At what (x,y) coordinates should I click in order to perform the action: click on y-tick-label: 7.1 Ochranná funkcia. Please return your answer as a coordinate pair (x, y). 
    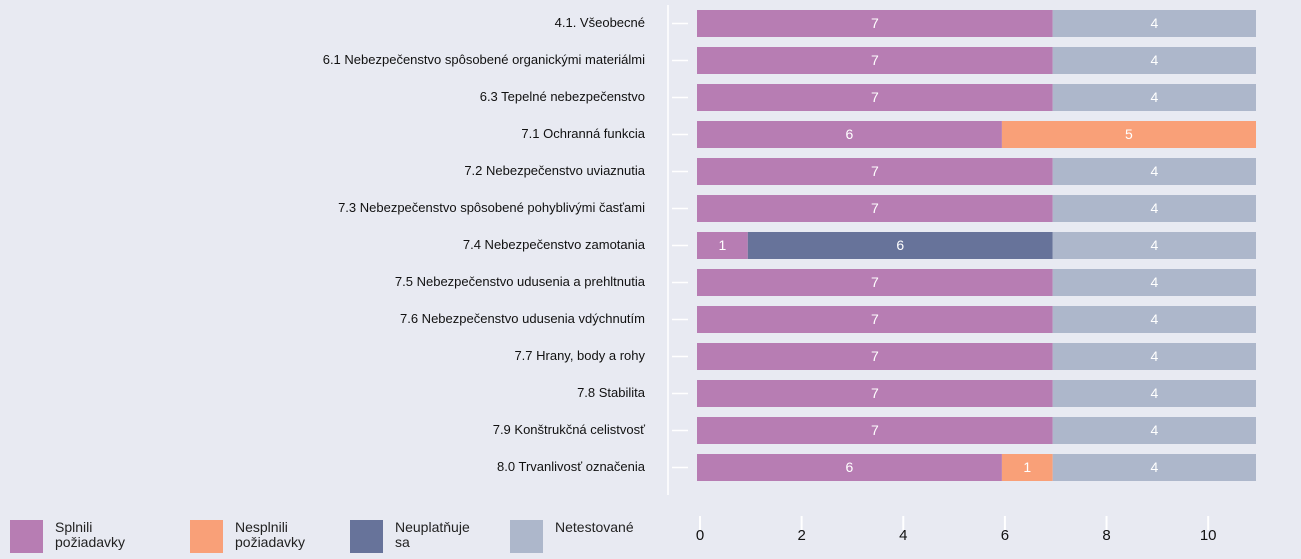
    Looking at the image, I should click on (583, 133).